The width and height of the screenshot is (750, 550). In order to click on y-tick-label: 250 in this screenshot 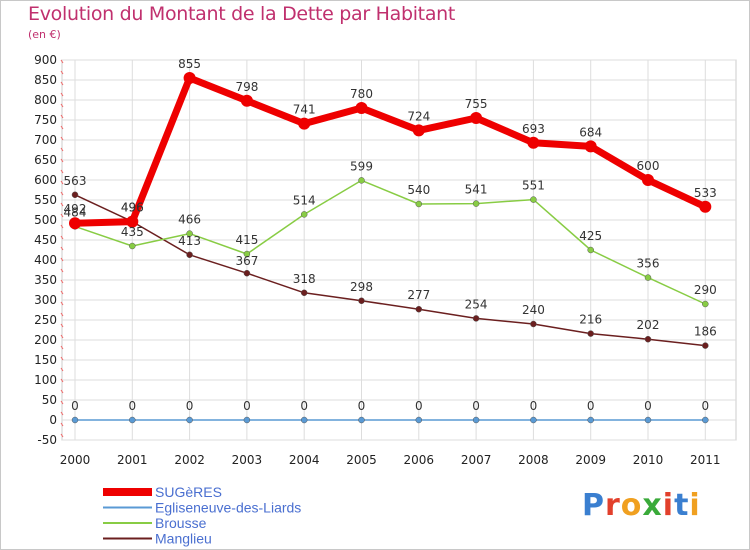, I will do `click(45, 320)`.